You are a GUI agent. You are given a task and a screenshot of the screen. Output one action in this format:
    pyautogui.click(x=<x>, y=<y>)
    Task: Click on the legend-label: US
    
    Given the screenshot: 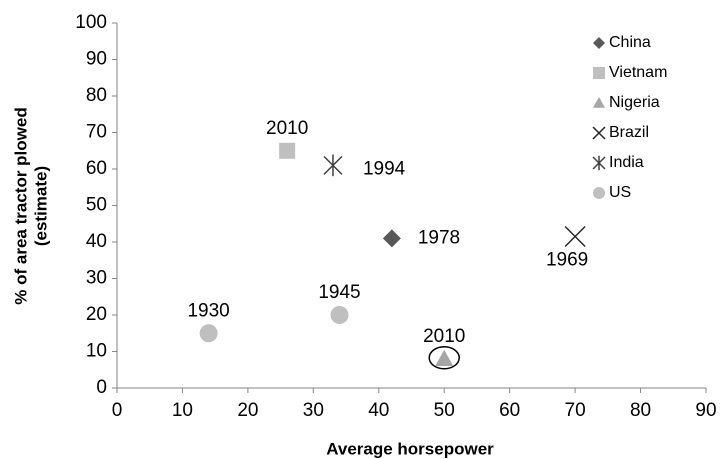 What is the action you would take?
    pyautogui.click(x=620, y=192)
    